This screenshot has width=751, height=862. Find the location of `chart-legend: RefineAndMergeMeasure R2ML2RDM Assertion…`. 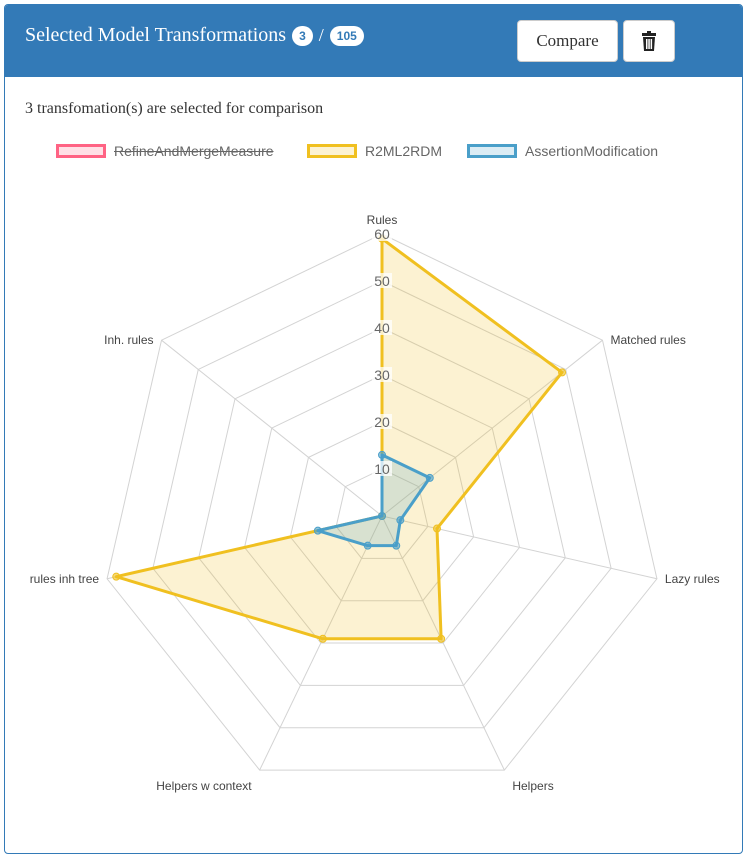

chart-legend: RefineAndMergeMeasure R2ML2RDM Assertion… is located at coordinates (373, 155).